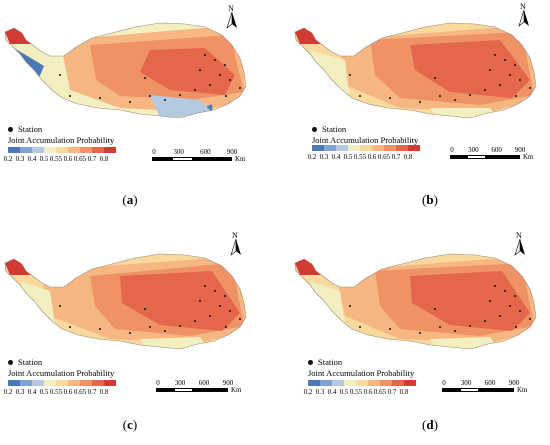 This screenshot has height=445, width=550. I want to click on panel-label: (a), so click(130, 199).